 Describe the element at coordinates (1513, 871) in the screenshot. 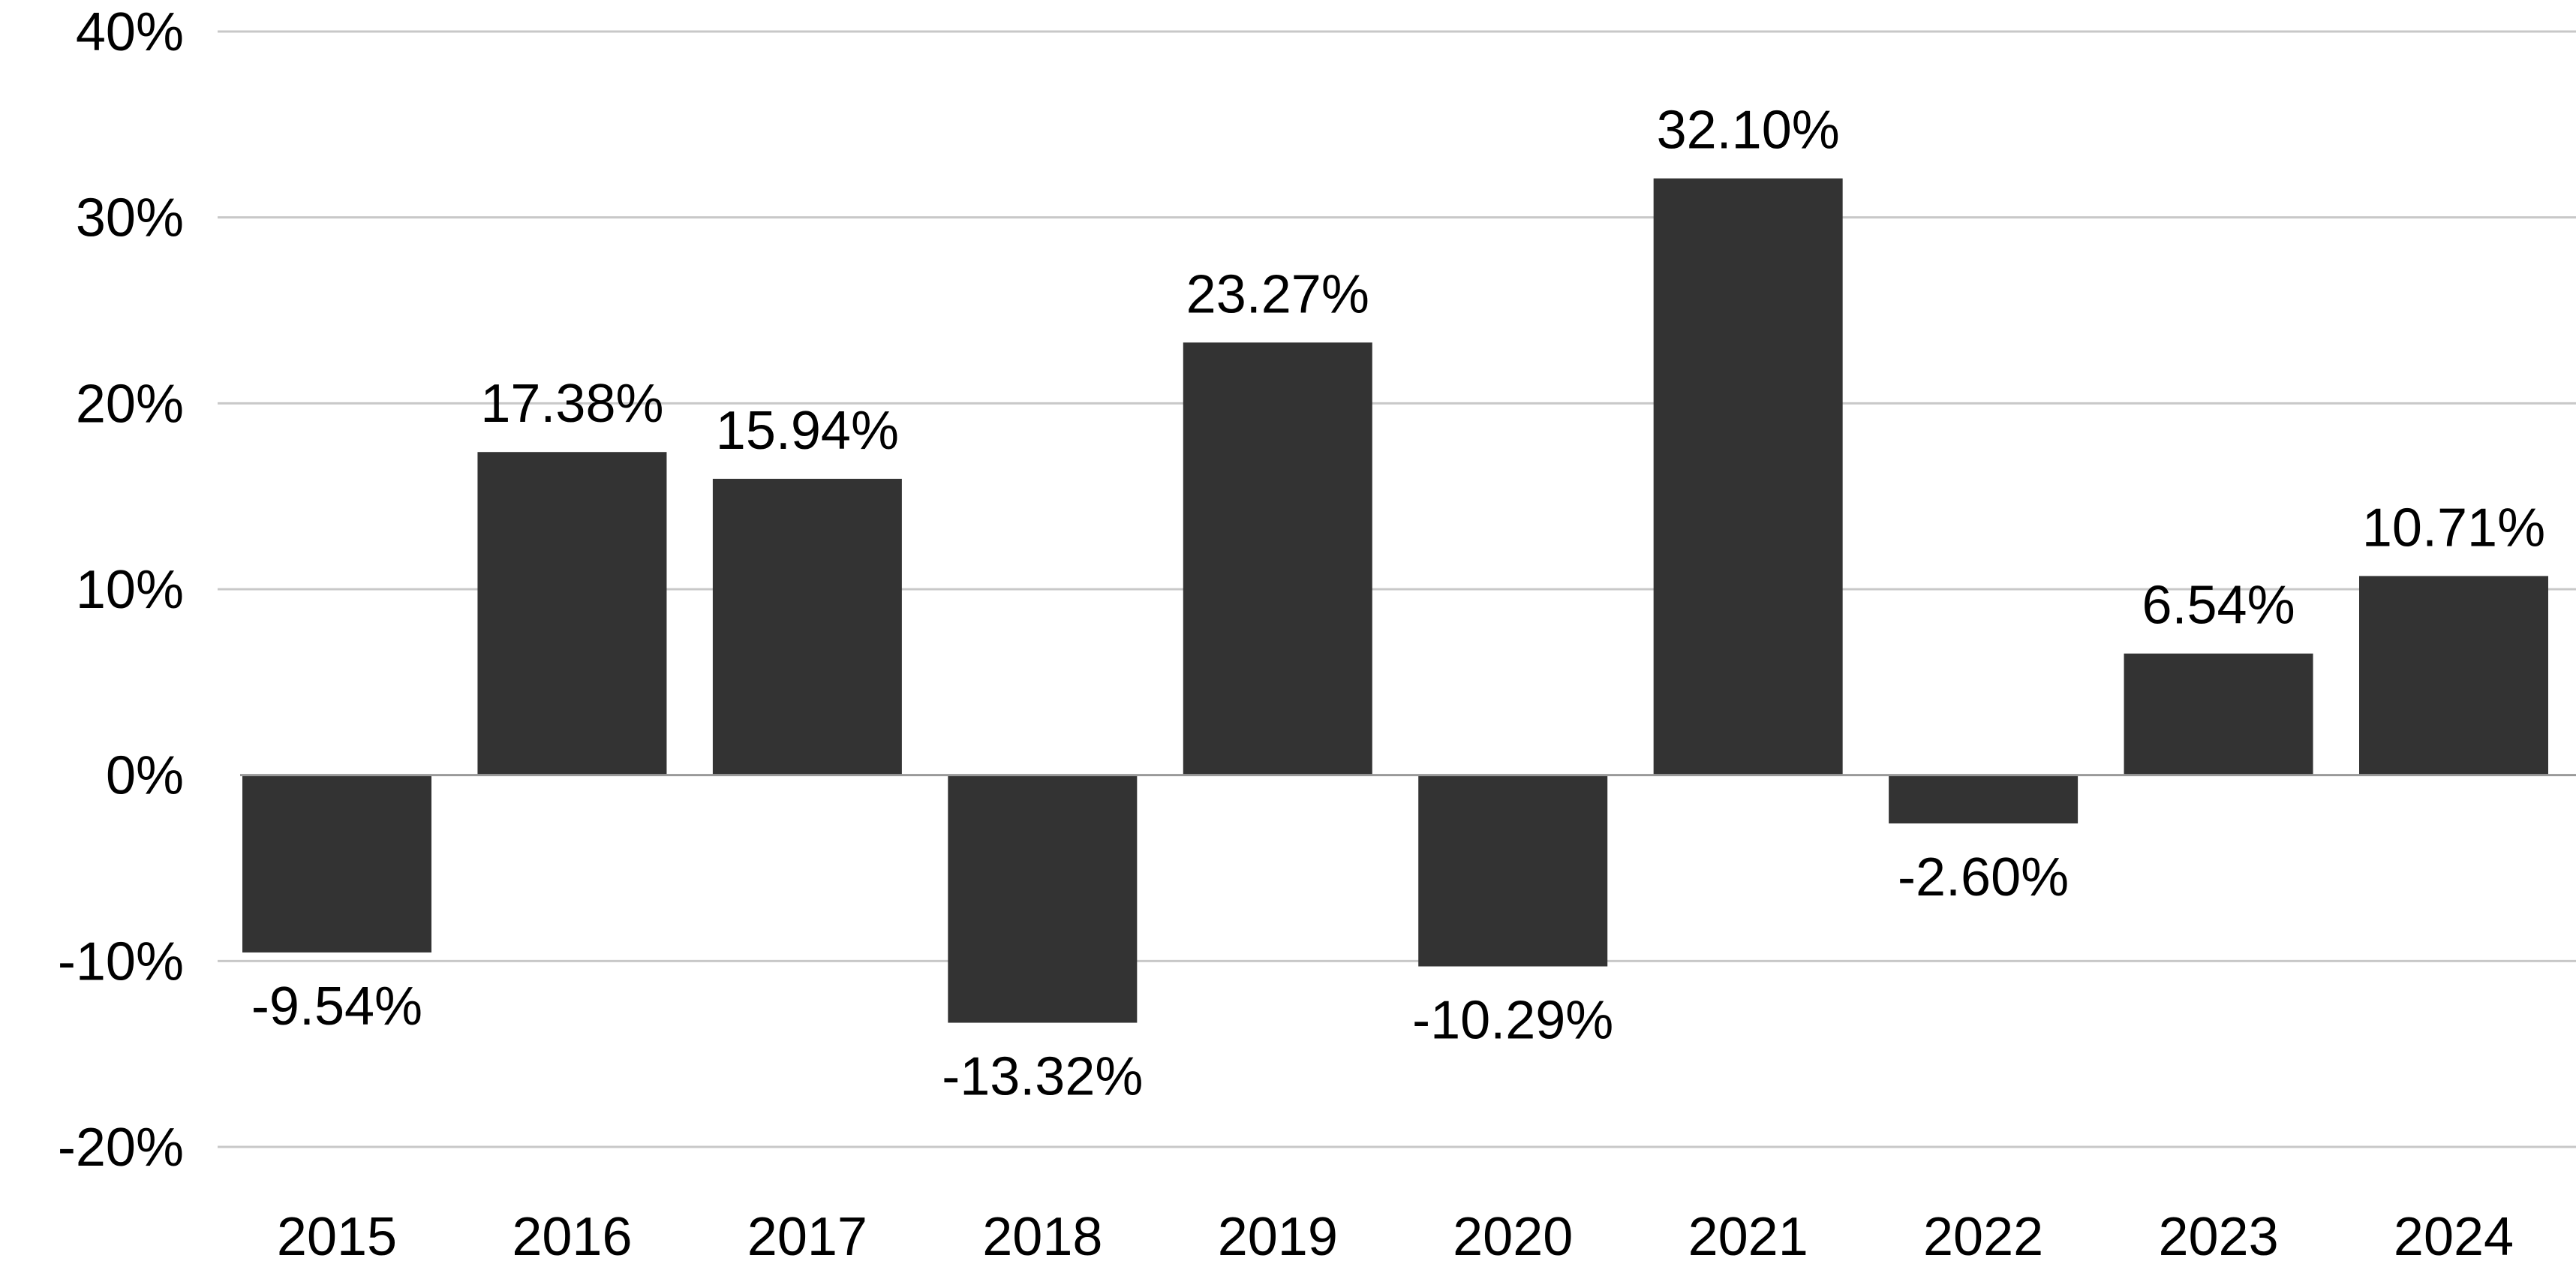

I see `bar-2020` at that location.